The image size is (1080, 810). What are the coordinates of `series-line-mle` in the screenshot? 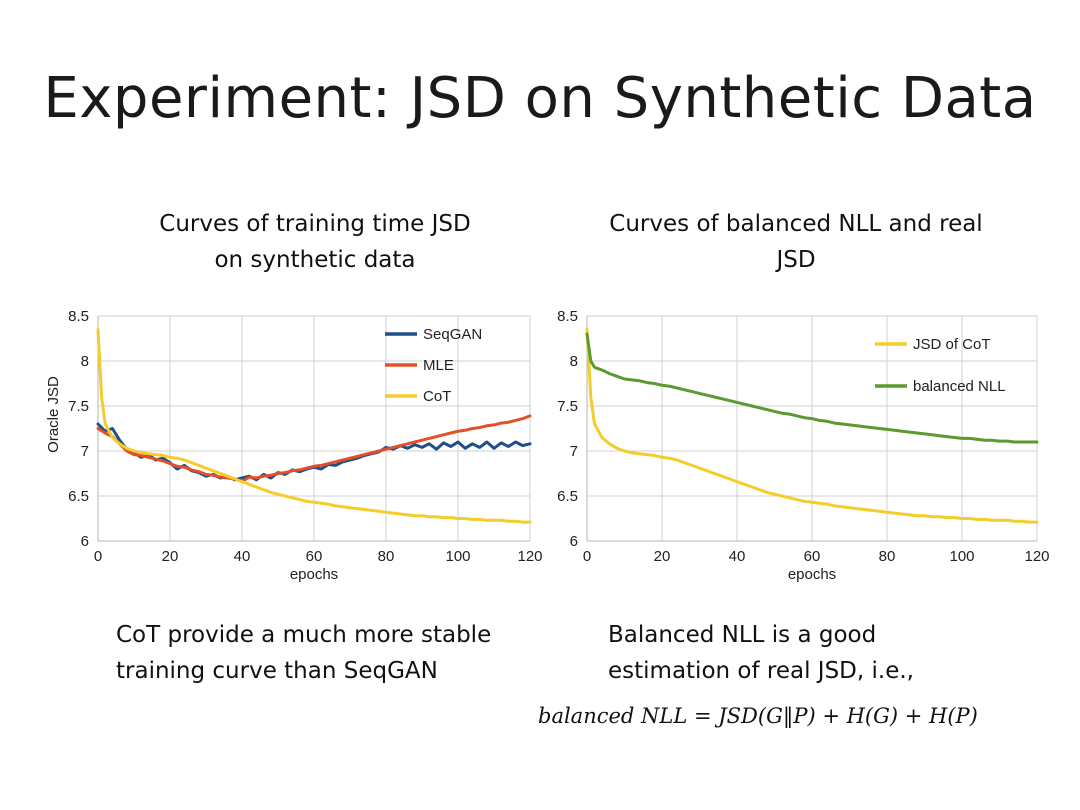 It's located at (314, 449).